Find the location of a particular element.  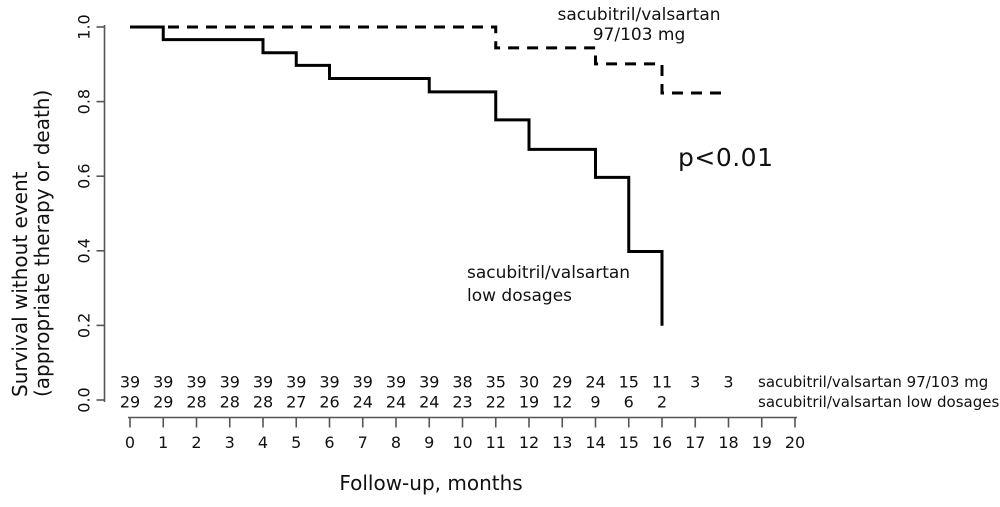

x-tick-label: 3 is located at coordinates (230, 442).